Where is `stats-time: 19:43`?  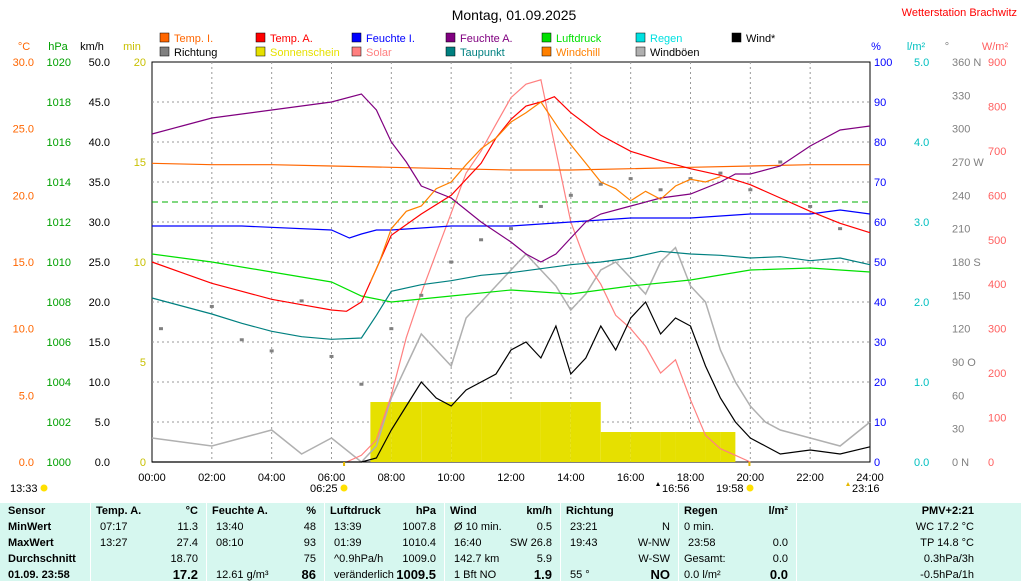
stats-time: 19:43 is located at coordinates (584, 543).